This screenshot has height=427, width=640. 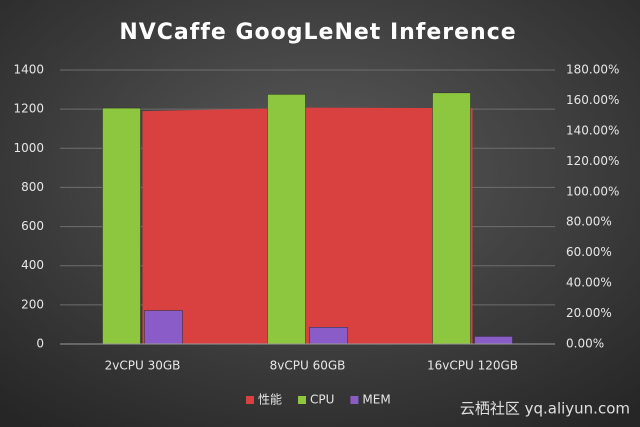 I want to click on y2-tick-label: 40.00%, so click(x=589, y=283).